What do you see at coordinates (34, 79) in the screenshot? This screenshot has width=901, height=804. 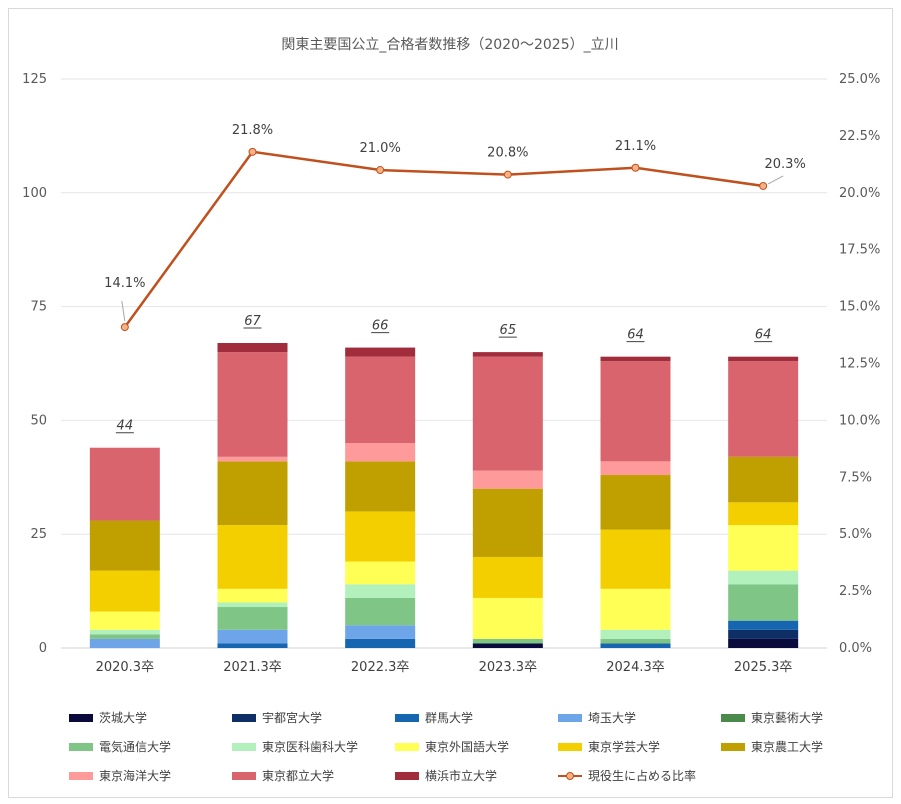 I see `left-tick-label: 125` at bounding box center [34, 79].